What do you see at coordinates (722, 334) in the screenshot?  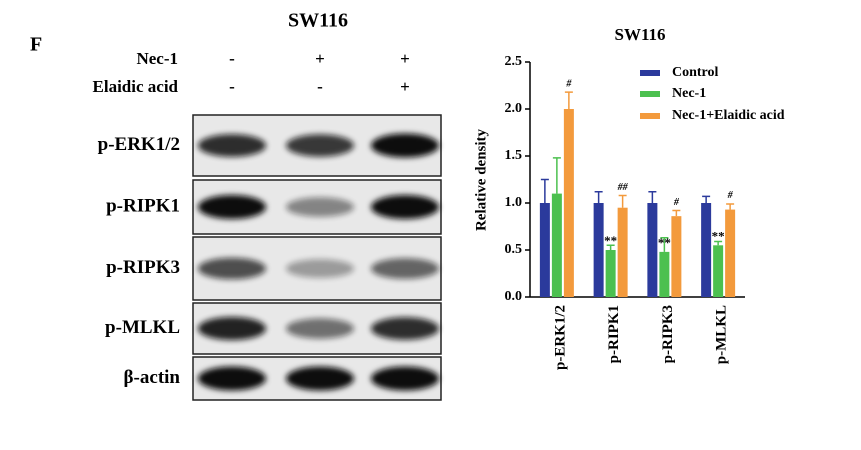 I see `x-tick-label: p-MLKL` at bounding box center [722, 334].